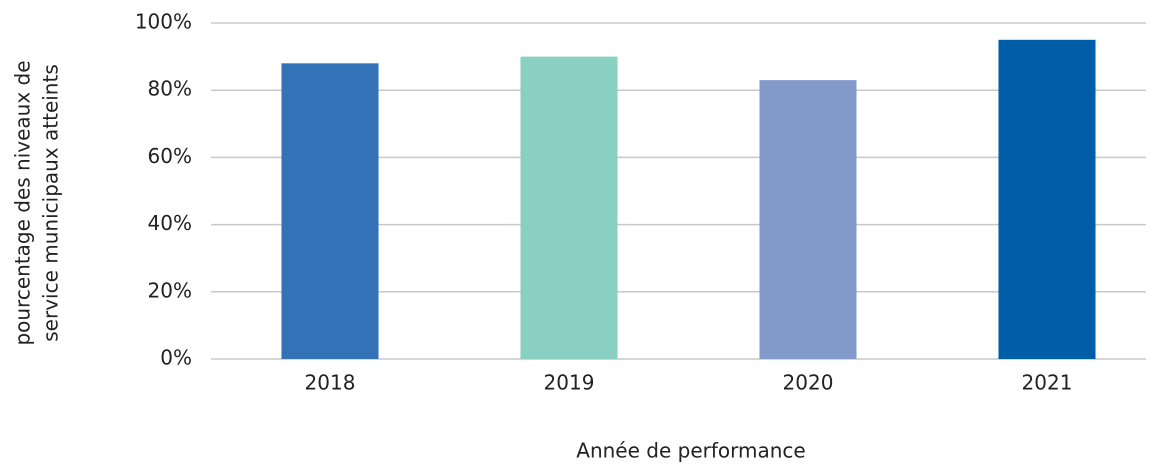 The image size is (1158, 466). I want to click on x-tick-label: 2020, so click(808, 383).